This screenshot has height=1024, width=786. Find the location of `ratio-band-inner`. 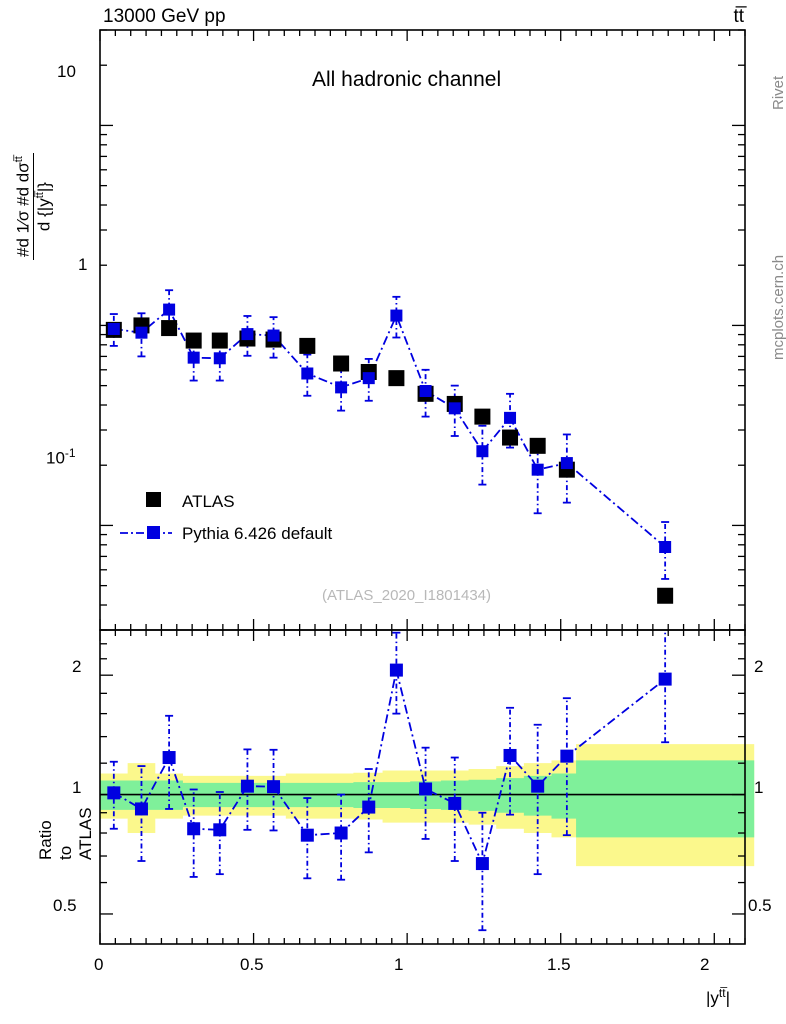

ratio-band-inner is located at coordinates (427, 799).